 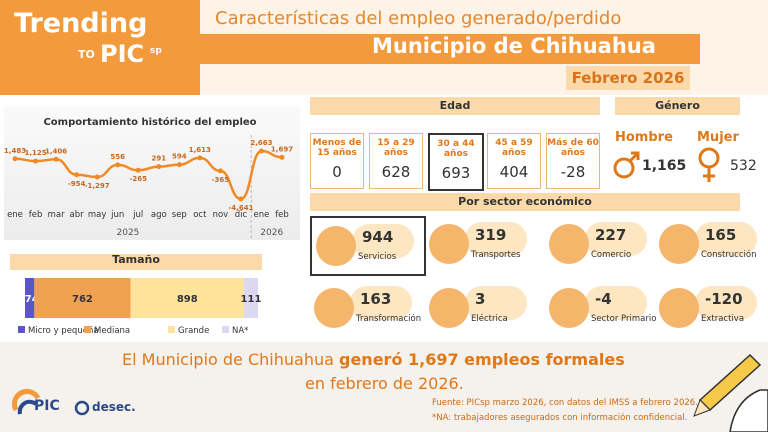 I want to click on brand: Trending, so click(x=81, y=23).